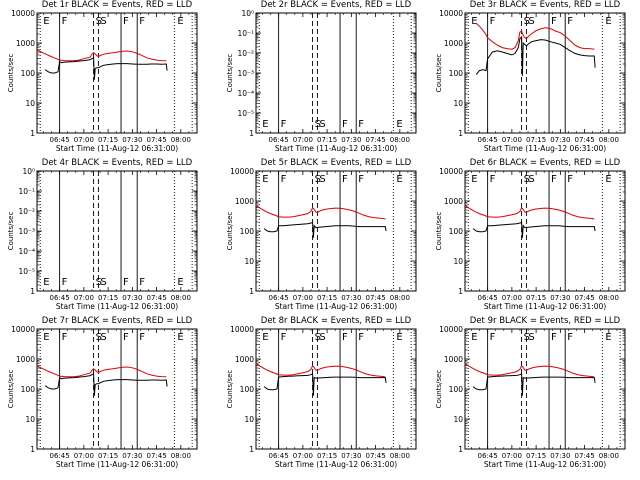 This screenshot has height=480, width=640. Describe the element at coordinates (245, 53) in the screenshot. I see `y-tick-label: 10⁻²` at that location.